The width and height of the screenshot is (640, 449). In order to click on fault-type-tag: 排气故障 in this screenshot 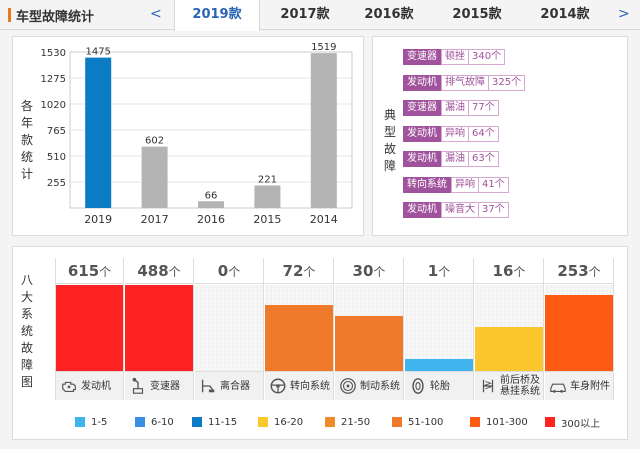, I will do `click(465, 82)`.